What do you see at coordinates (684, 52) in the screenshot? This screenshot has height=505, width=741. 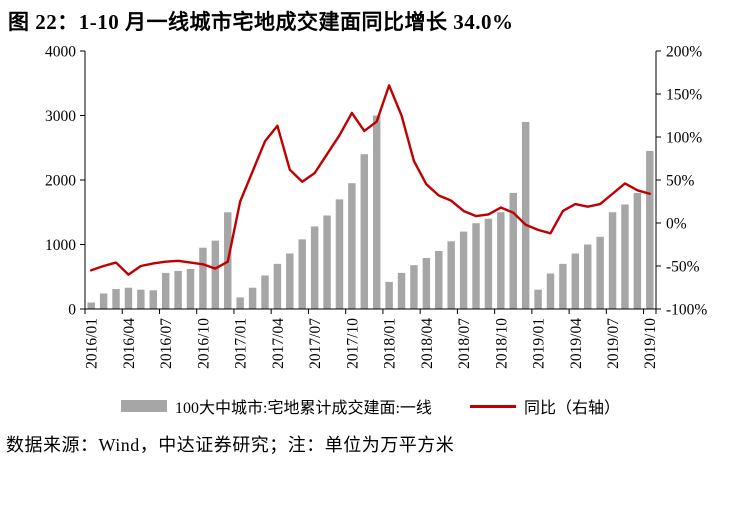 I see `right-tick-label: 200%` at bounding box center [684, 52].